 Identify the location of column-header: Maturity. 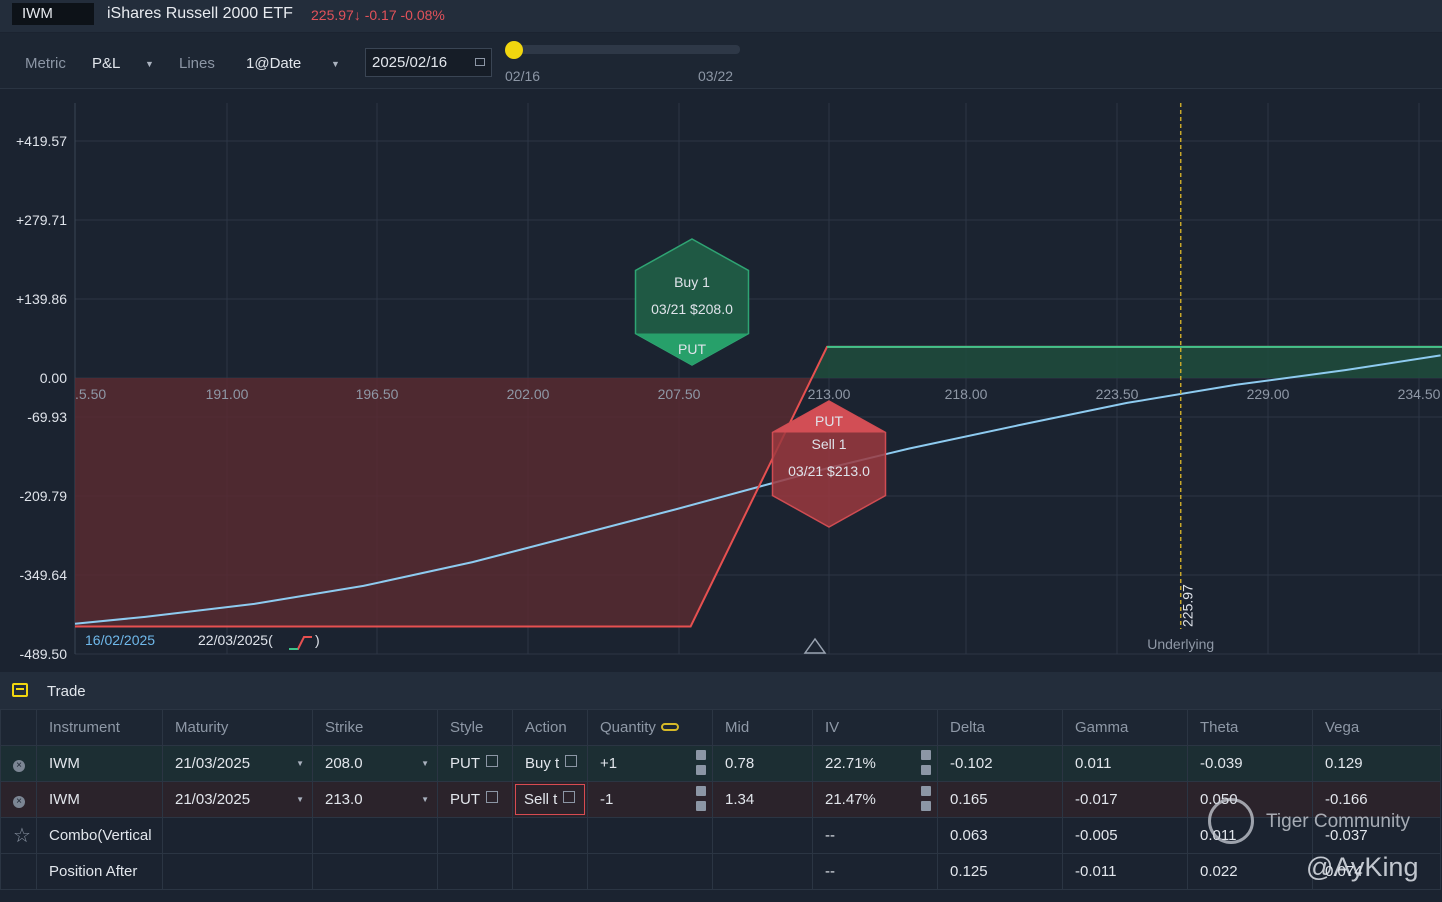
(237, 727).